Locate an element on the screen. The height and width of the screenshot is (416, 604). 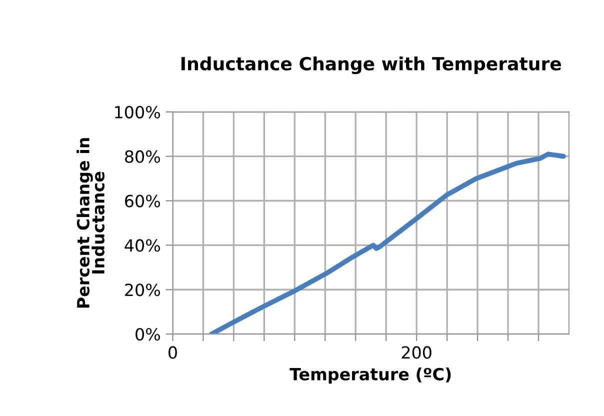
y-tick-label: 0% is located at coordinates (148, 334).